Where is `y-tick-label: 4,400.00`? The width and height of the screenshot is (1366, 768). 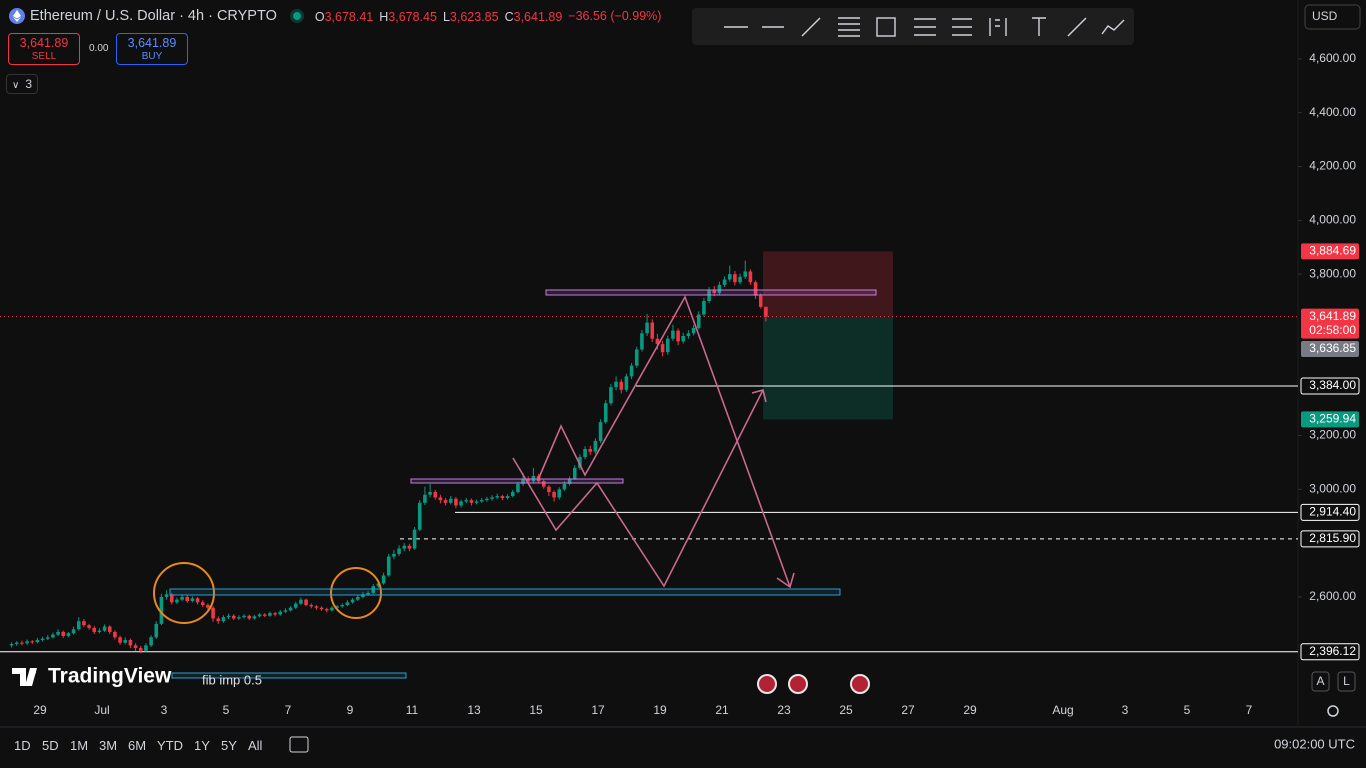 y-tick-label: 4,400.00 is located at coordinates (1332, 112).